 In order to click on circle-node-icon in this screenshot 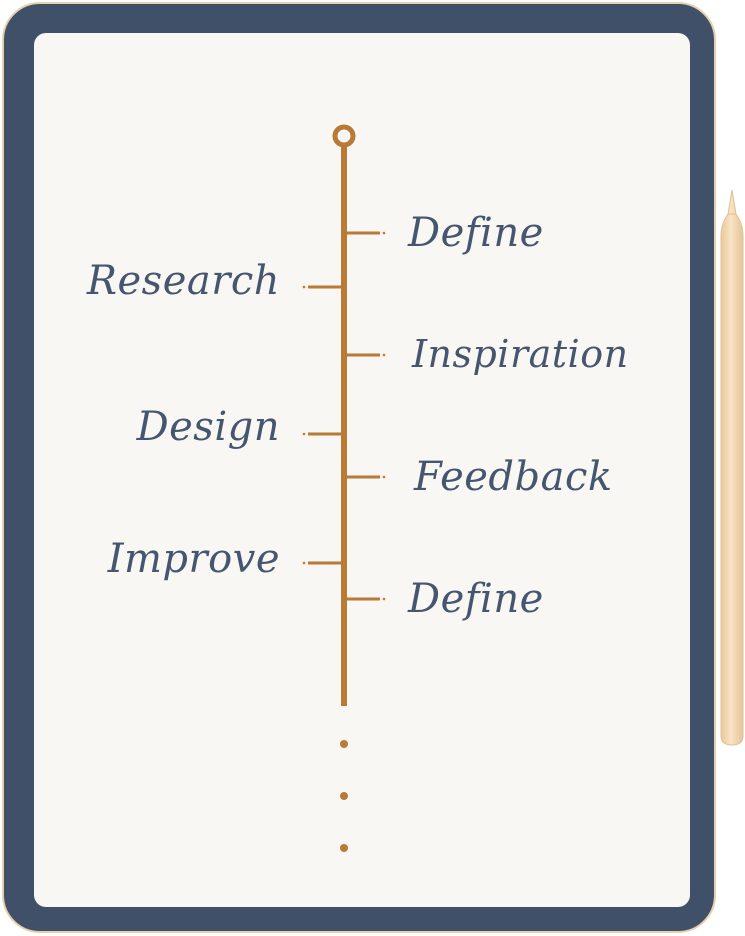, I will do `click(344, 136)`.